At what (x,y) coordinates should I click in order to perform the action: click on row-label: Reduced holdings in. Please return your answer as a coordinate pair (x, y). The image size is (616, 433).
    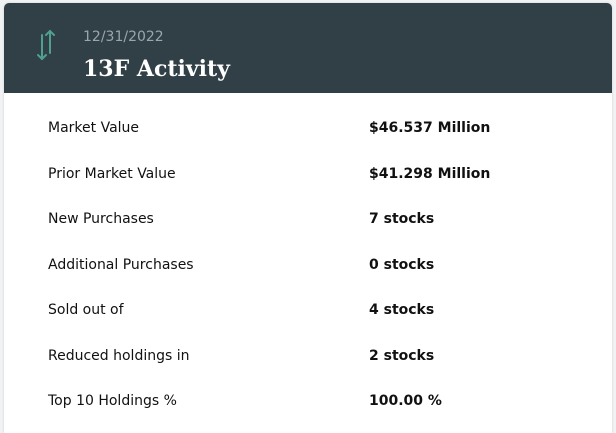
    Looking at the image, I should click on (119, 355).